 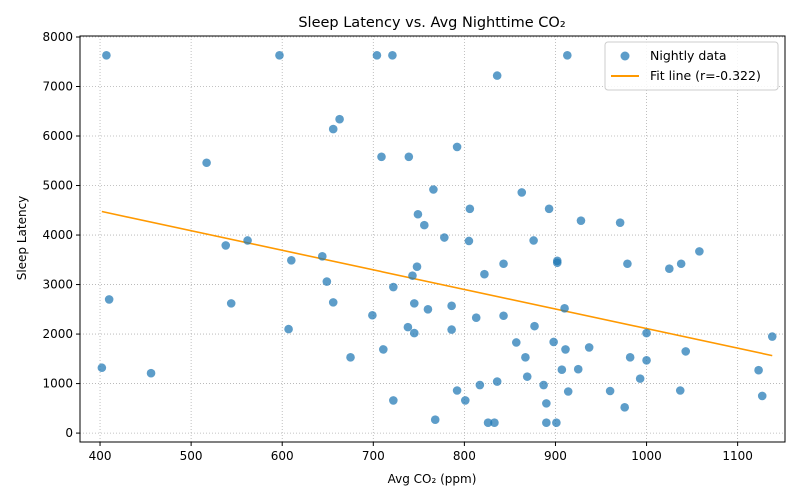 I want to click on x-axis-label: Avg CO₂ (ppm), so click(x=432, y=479).